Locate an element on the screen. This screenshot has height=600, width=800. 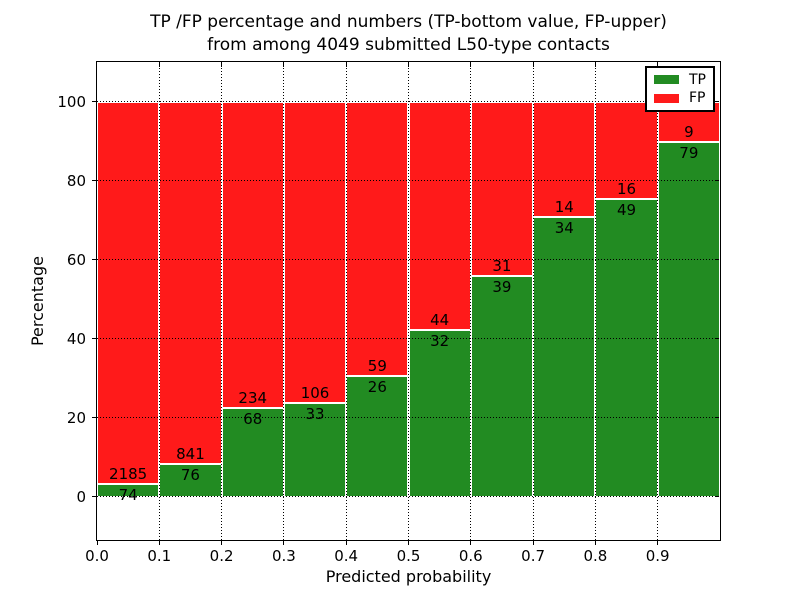
x-tick-label: 0.1 is located at coordinates (159, 556).